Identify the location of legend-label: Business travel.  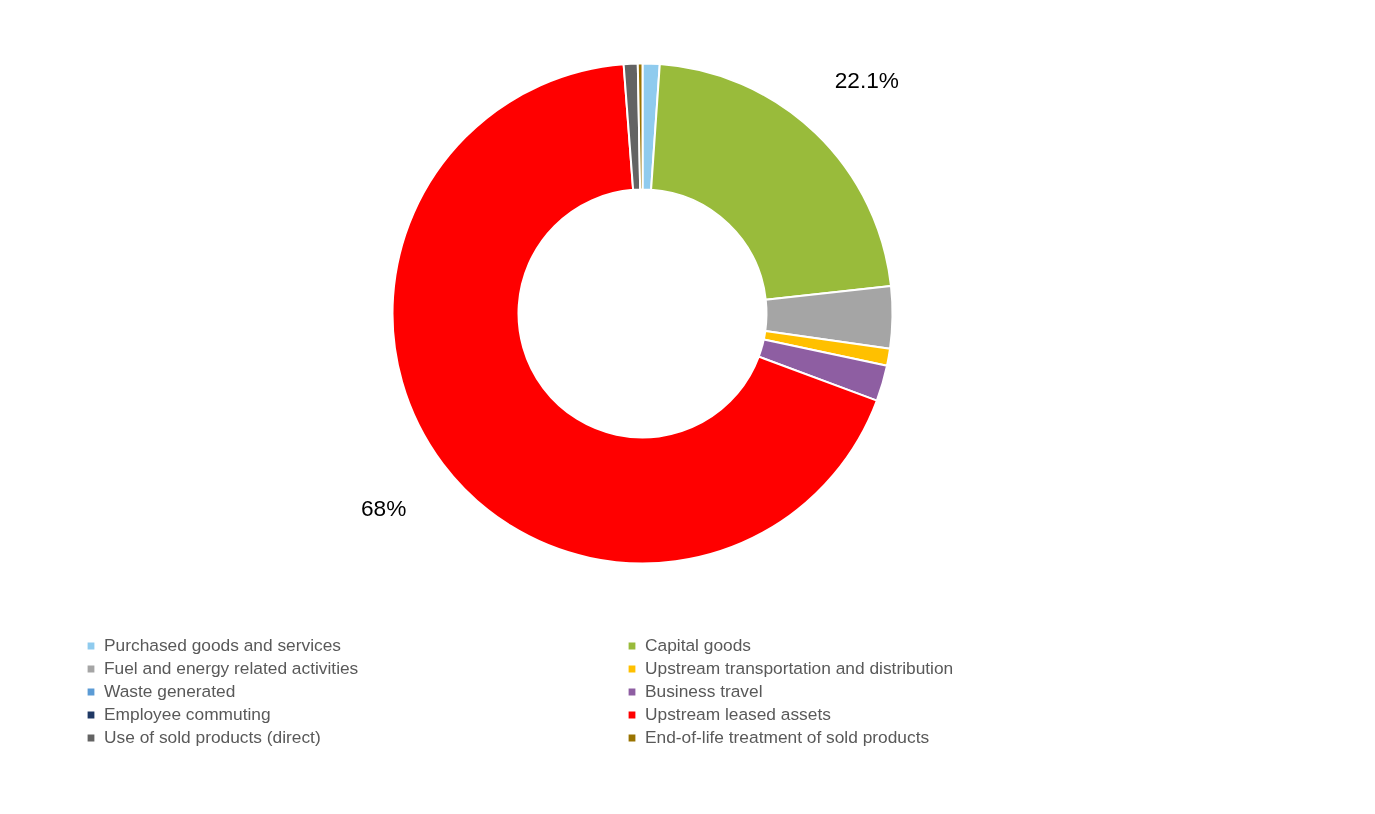
(704, 691).